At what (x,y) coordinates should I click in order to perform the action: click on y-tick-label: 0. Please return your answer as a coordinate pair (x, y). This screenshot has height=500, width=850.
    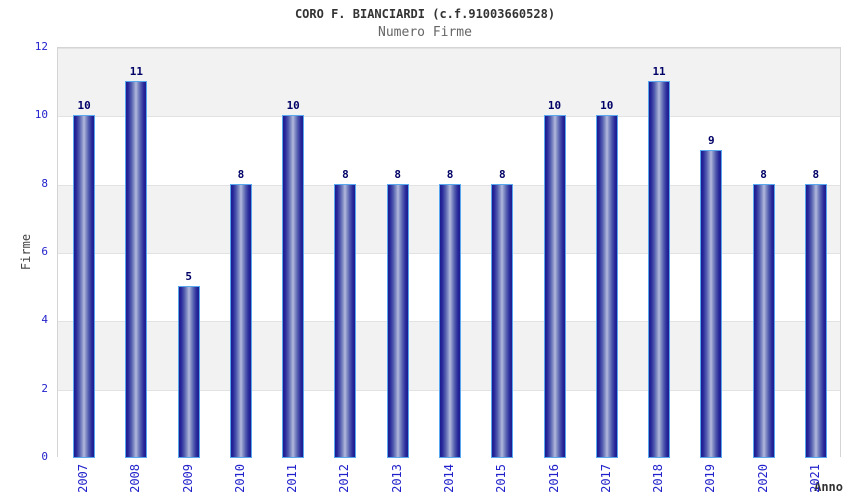
    Looking at the image, I should click on (44, 456).